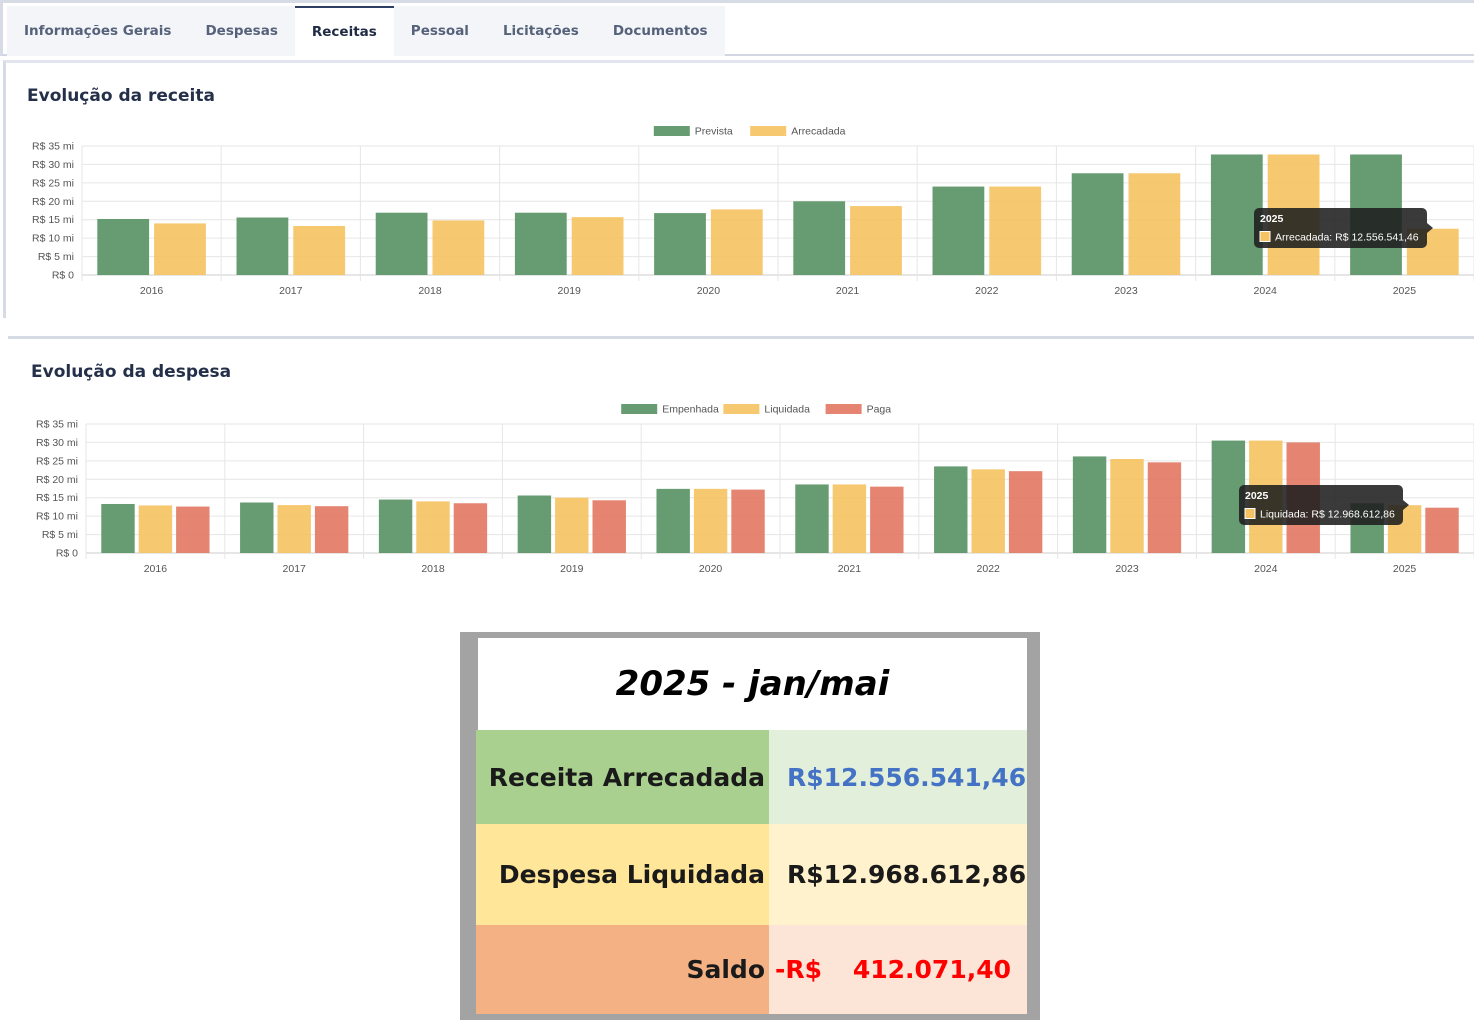 This screenshot has width=1474, height=1027. I want to click on chart-tooltip: 2025 Liquidada: R$ 12.968.612,86, so click(1324, 505).